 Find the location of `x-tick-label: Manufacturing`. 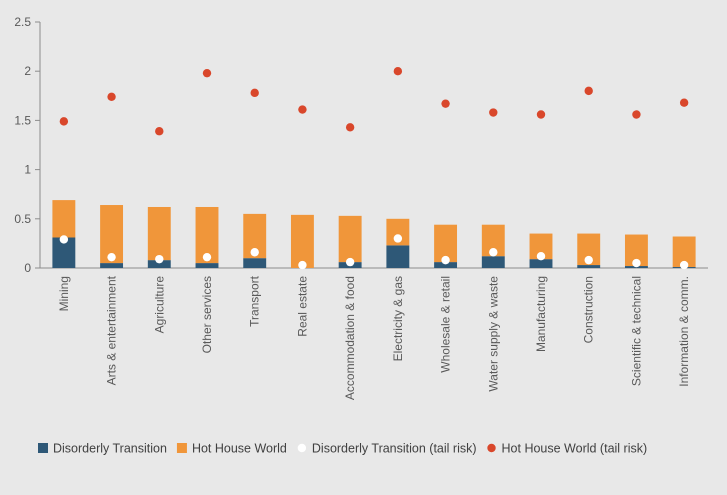

x-tick-label: Manufacturing is located at coordinates (541, 314).